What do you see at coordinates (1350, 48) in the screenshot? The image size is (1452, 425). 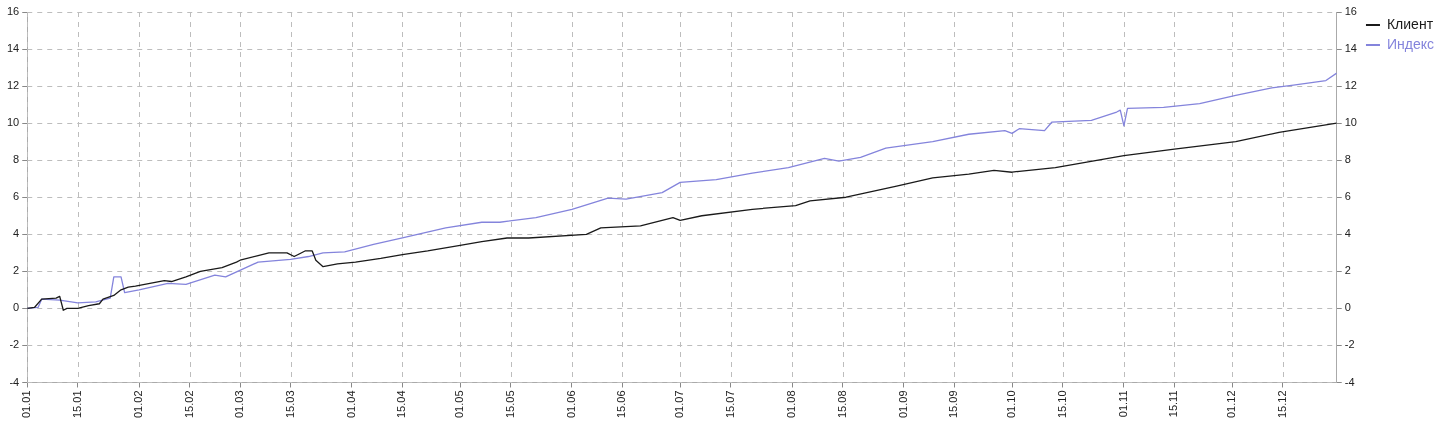 I see `y2-tick-label: 14` at bounding box center [1350, 48].